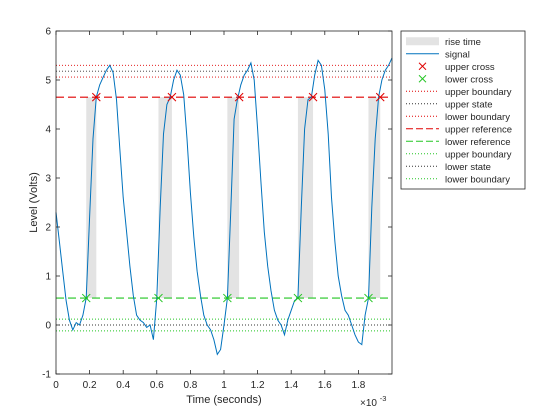 The height and width of the screenshot is (420, 560). I want to click on x-tick-label-8: 1.6, so click(325, 385).